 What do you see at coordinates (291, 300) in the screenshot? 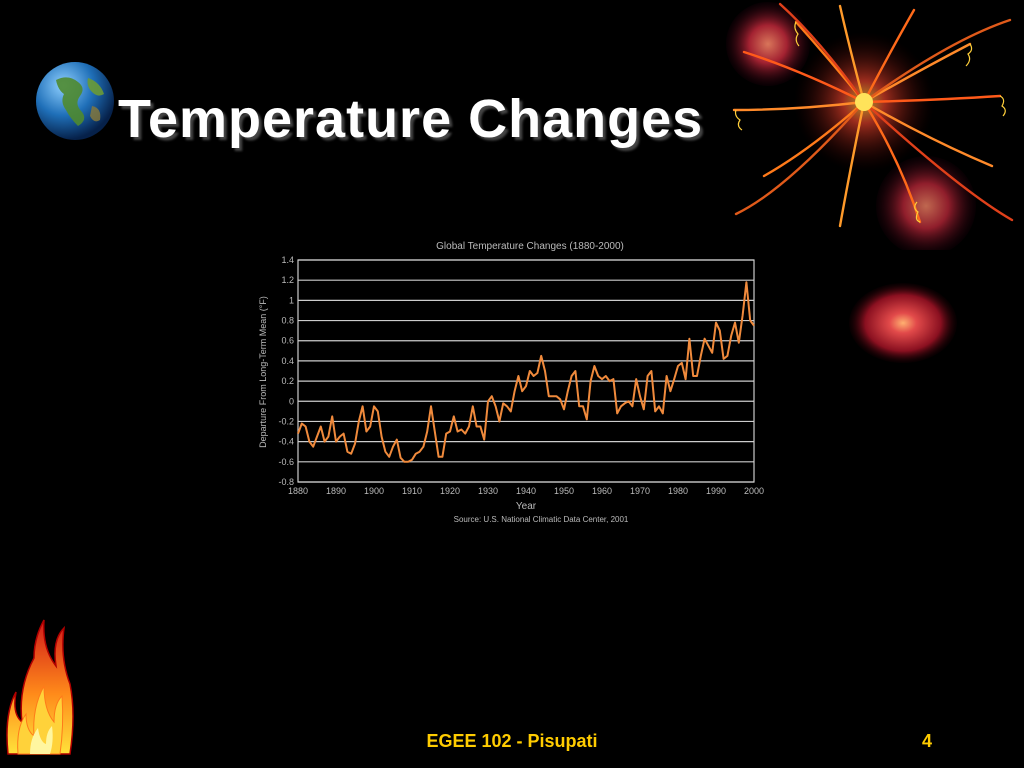
I see `y-tick-label: 1` at bounding box center [291, 300].